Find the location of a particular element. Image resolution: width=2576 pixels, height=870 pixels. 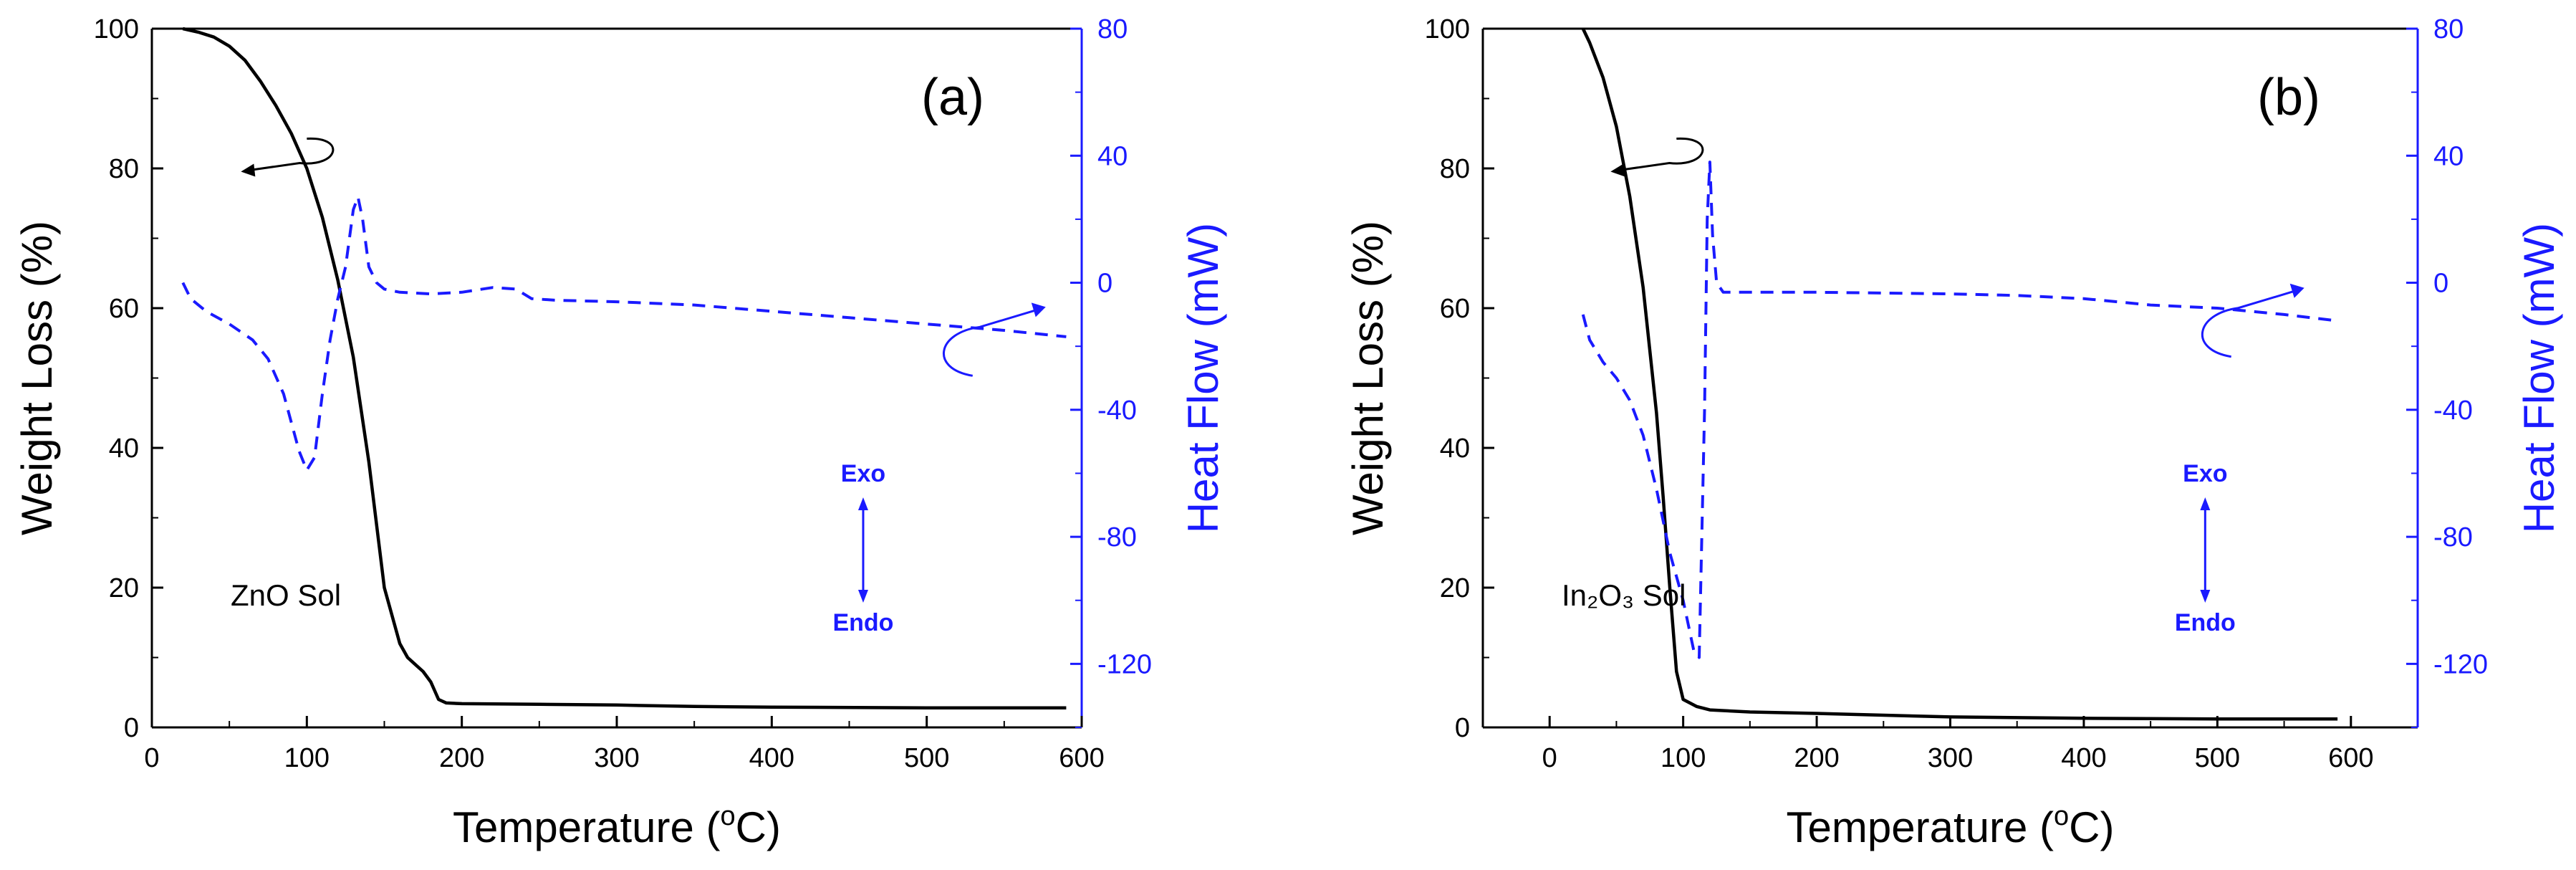

sample-label: In₂O₃ Sol is located at coordinates (1624, 595).